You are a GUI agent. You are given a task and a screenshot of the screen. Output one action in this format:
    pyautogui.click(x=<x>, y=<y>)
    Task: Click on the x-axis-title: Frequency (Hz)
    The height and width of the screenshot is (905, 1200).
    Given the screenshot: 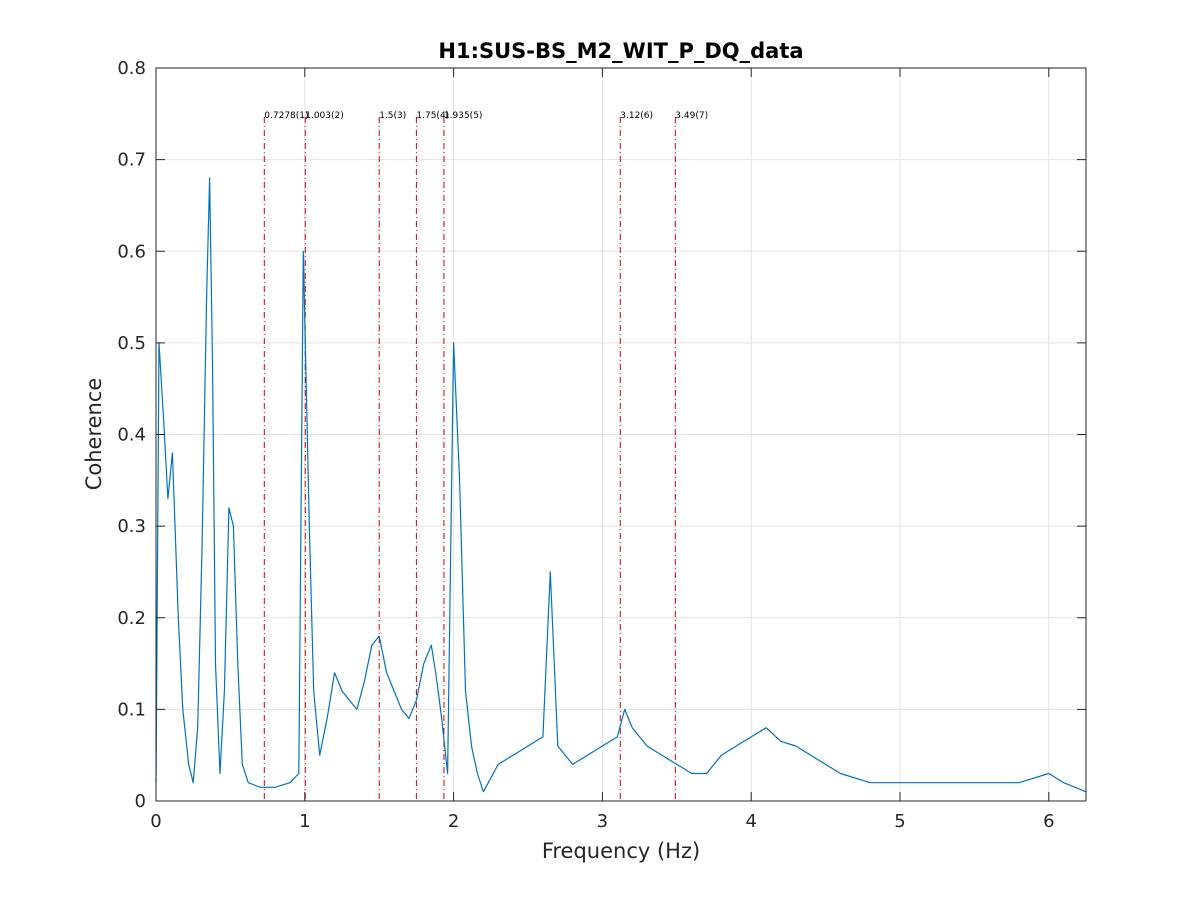 What is the action you would take?
    pyautogui.click(x=621, y=851)
    